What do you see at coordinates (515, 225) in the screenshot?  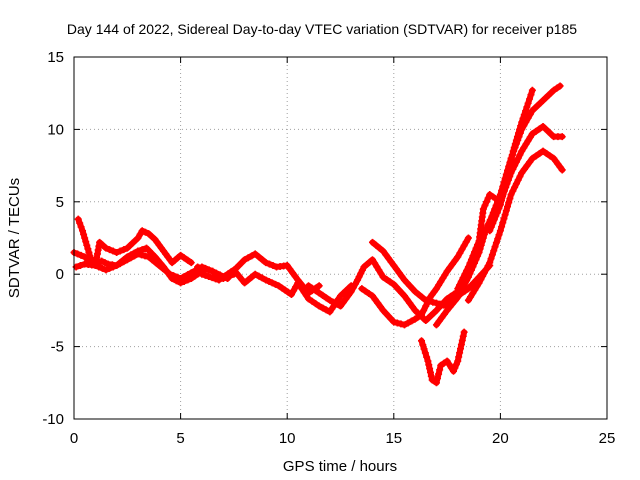 I see `series-sat-l` at bounding box center [515, 225].